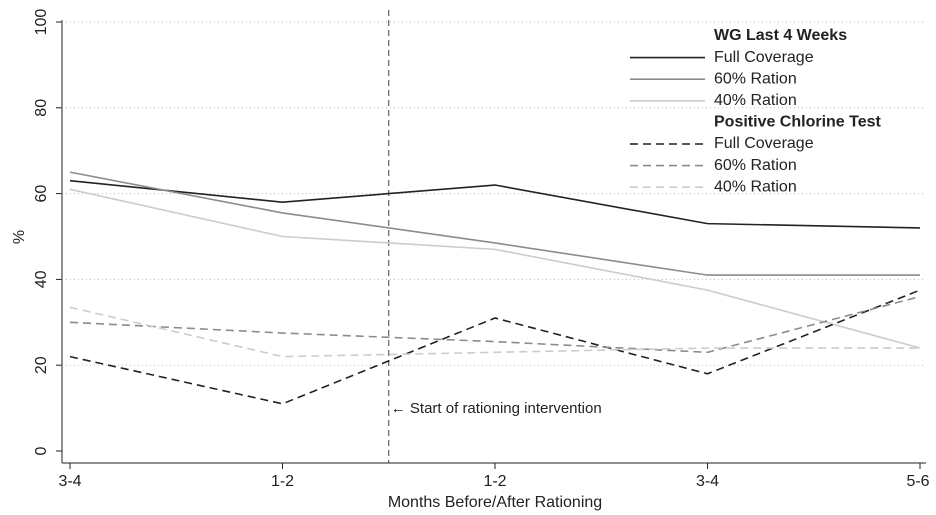 This screenshot has width=936, height=515. What do you see at coordinates (41, 450) in the screenshot?
I see `y-tick-label: 0` at bounding box center [41, 450].